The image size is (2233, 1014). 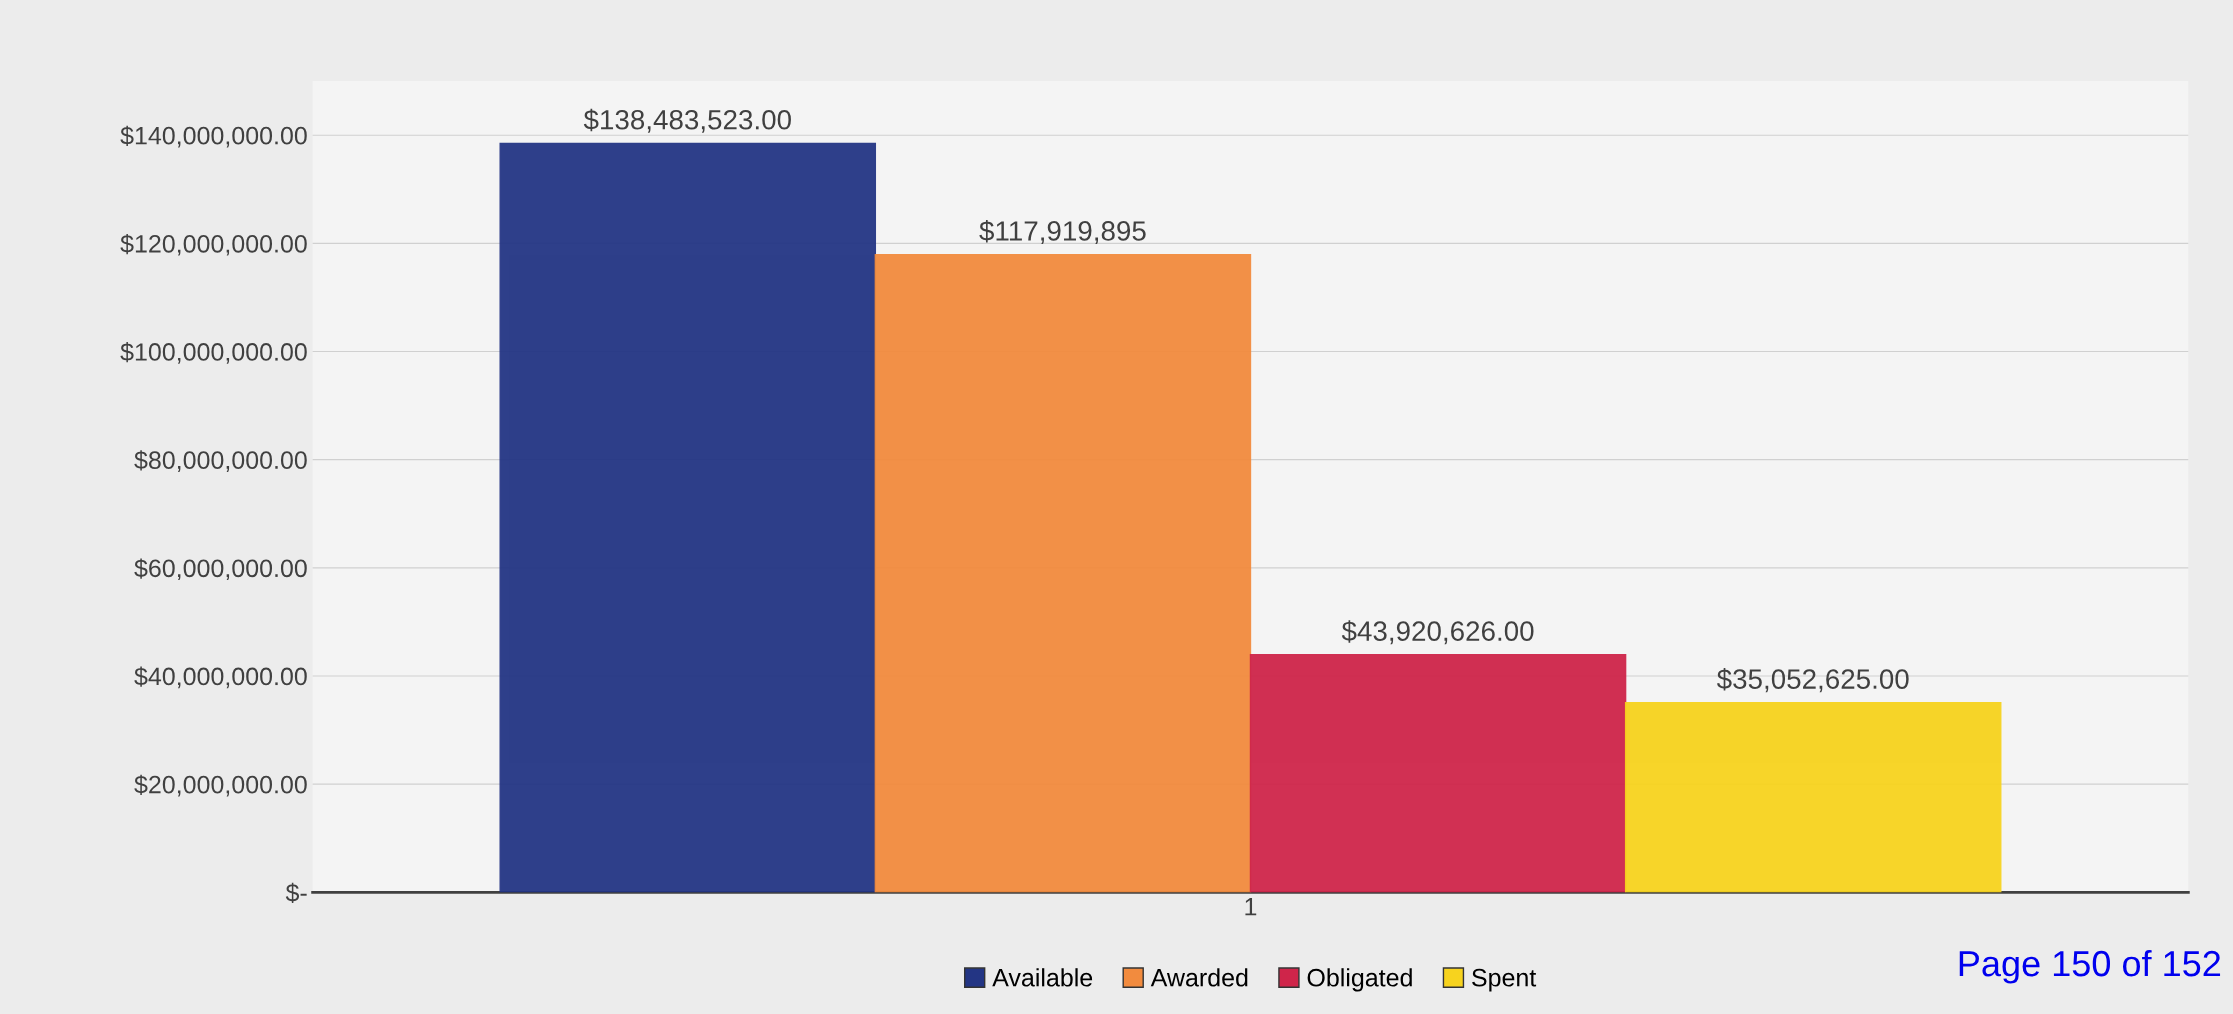 What do you see at coordinates (1812, 680) in the screenshot?
I see `data-label: $35,052,625.00` at bounding box center [1812, 680].